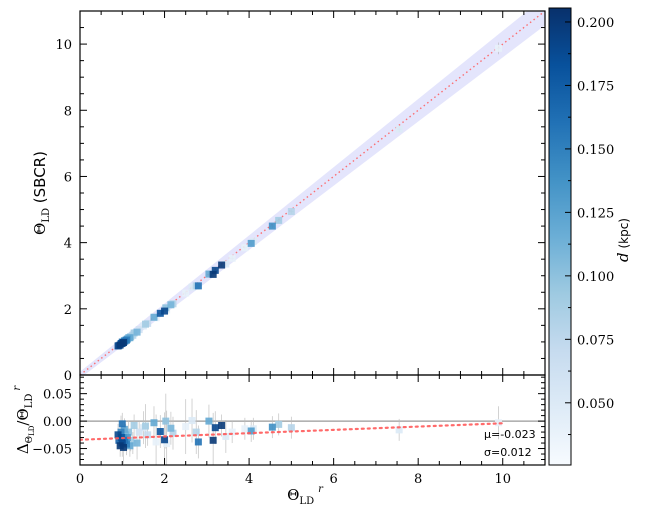 The width and height of the screenshot is (646, 518). What do you see at coordinates (41, 193) in the screenshot?
I see `main-y-axis-label: ΘLD (SBCR)` at bounding box center [41, 193].